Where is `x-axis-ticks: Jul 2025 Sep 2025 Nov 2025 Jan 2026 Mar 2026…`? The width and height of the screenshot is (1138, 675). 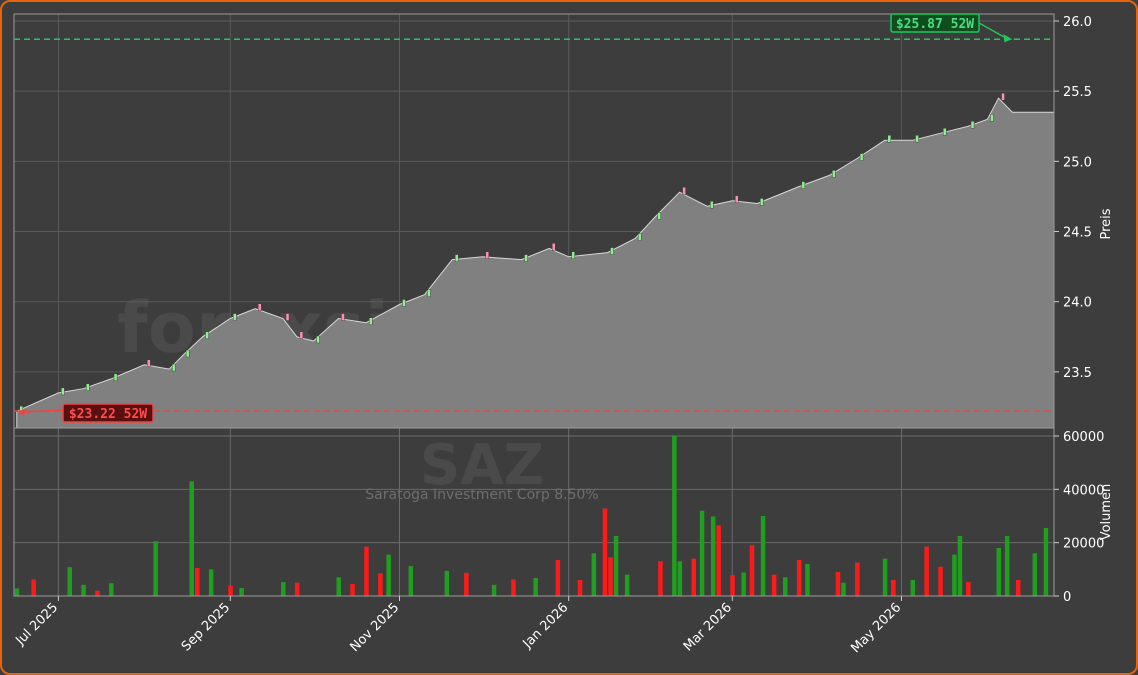
x-axis-ticks: Jul 2025 Sep 2025 Nov 2025 Jan 2026 Mar 2026… is located at coordinates (458, 626).